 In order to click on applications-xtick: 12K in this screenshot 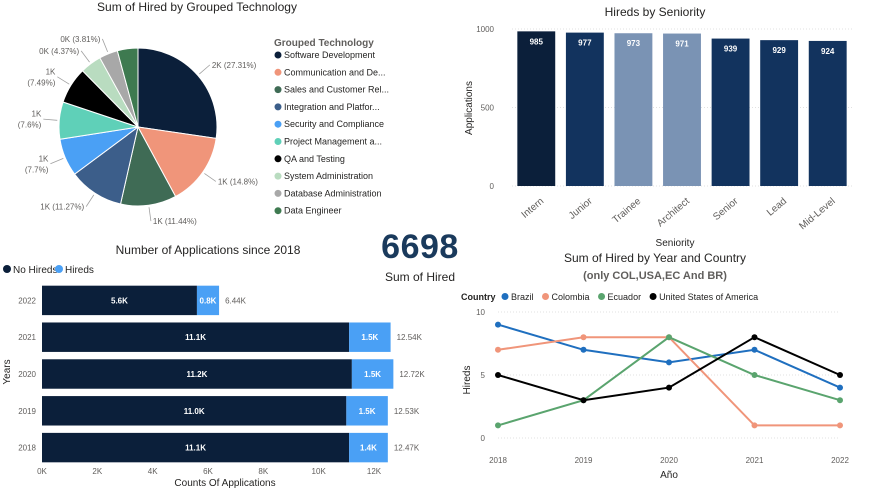, I will do `click(374, 471)`.